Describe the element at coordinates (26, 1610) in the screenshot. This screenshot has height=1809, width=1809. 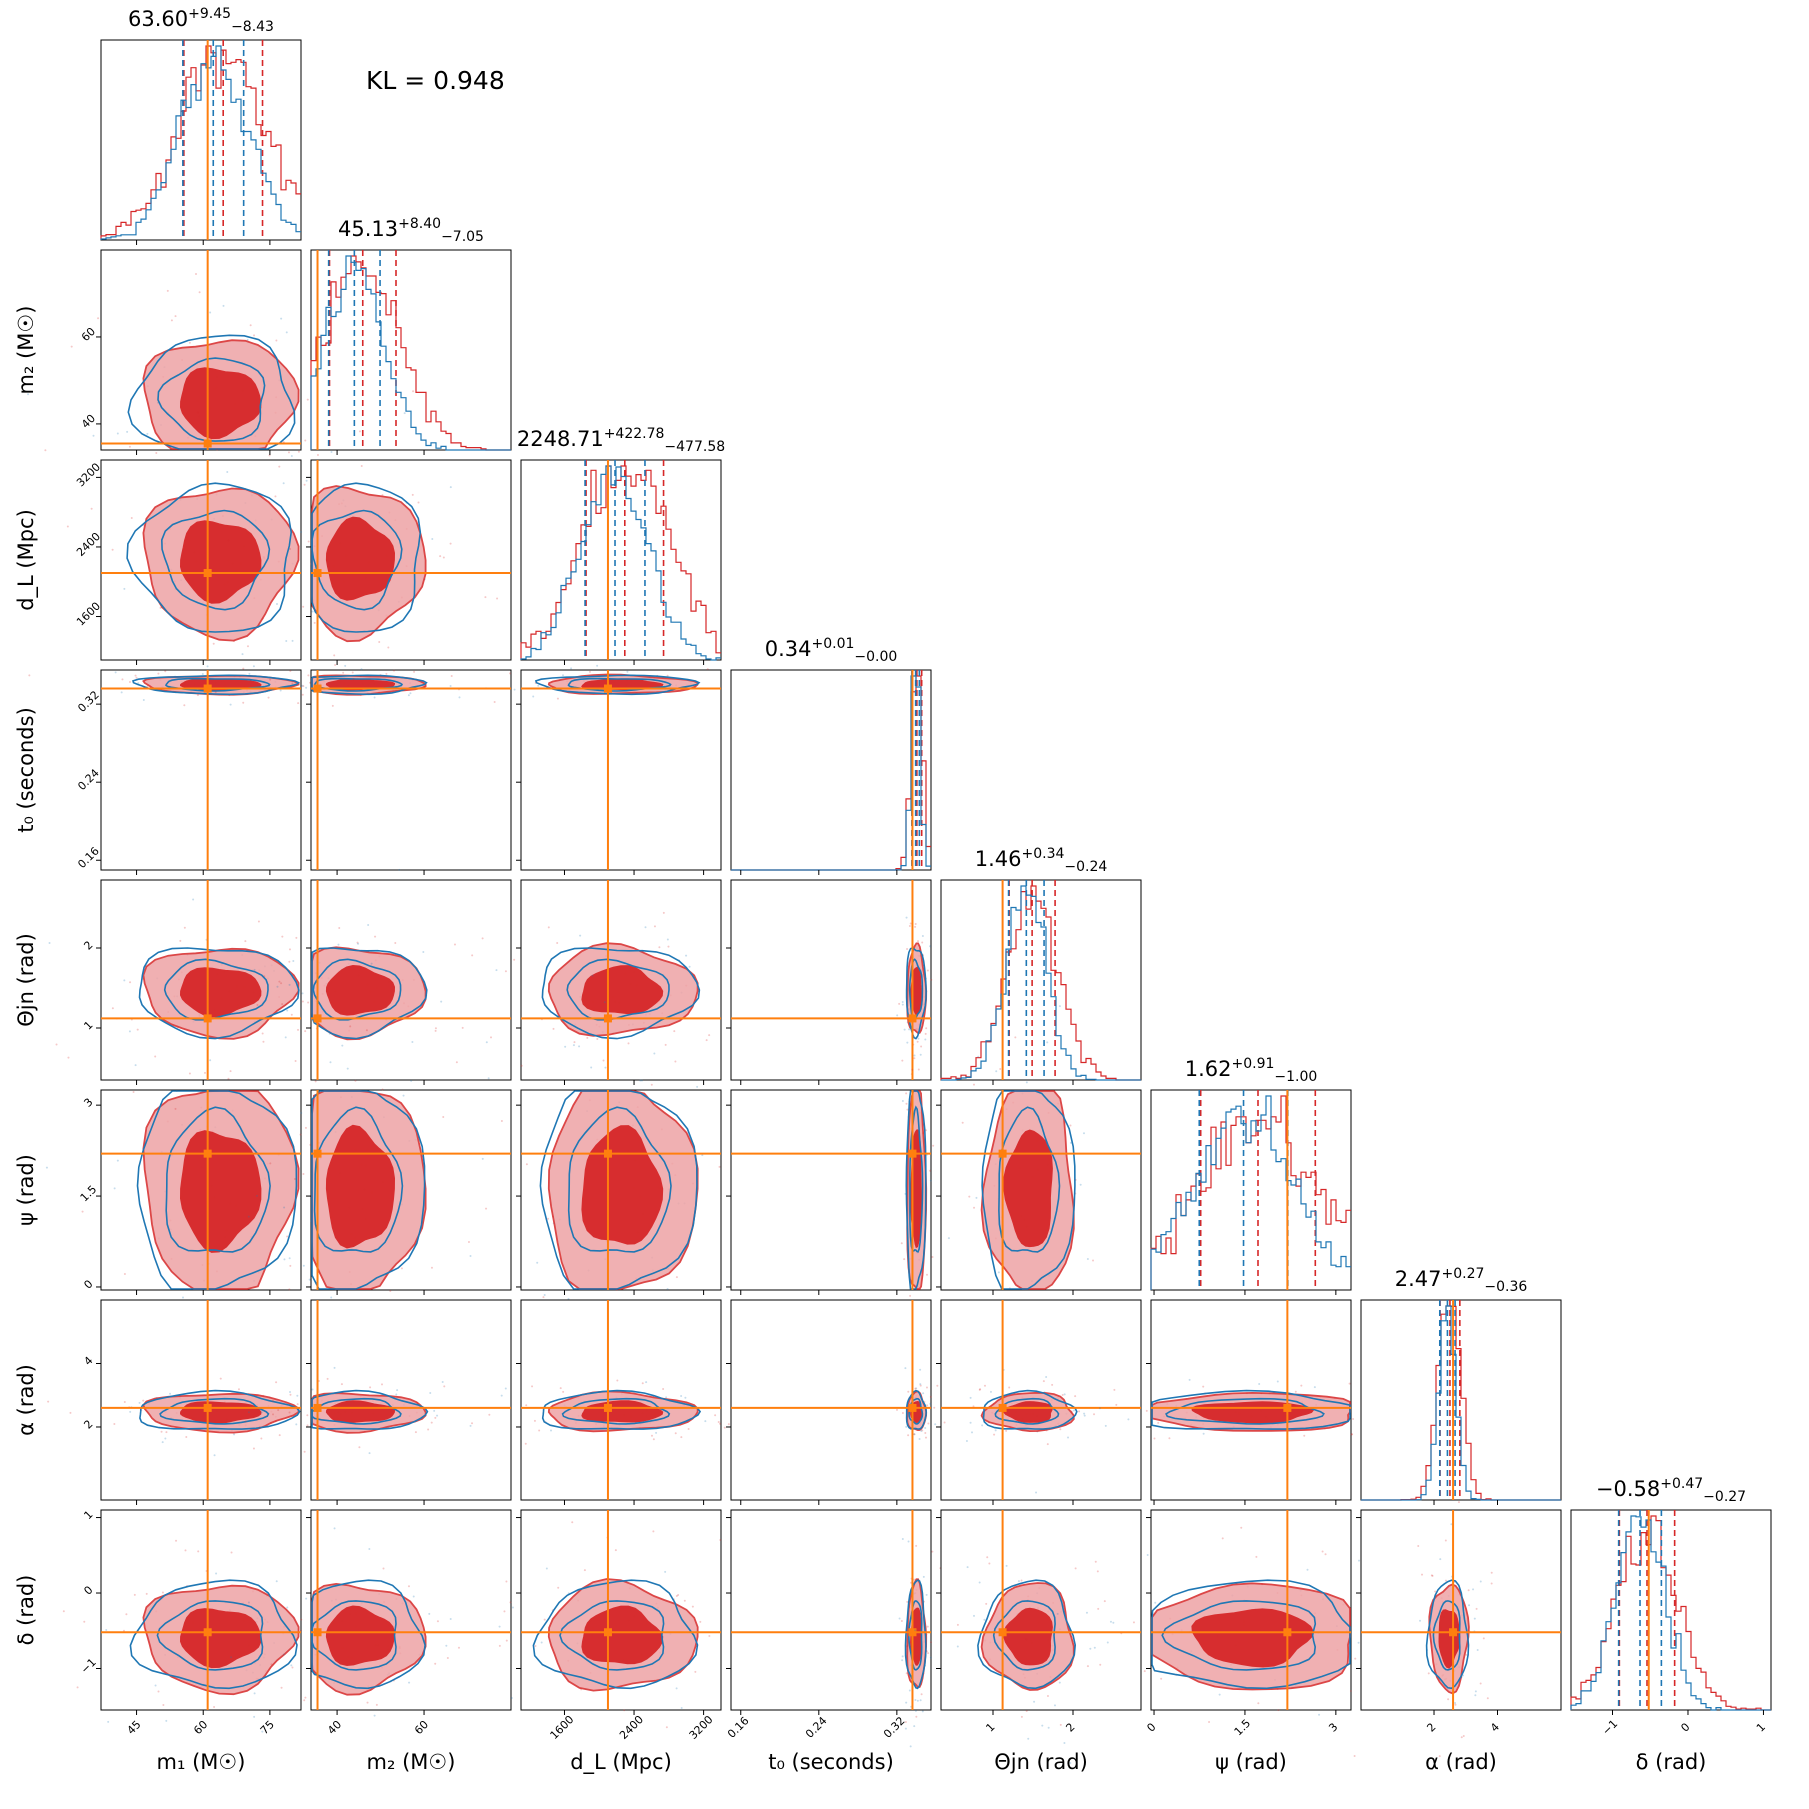
I see `ylabel-delta: δ (rad)` at that location.